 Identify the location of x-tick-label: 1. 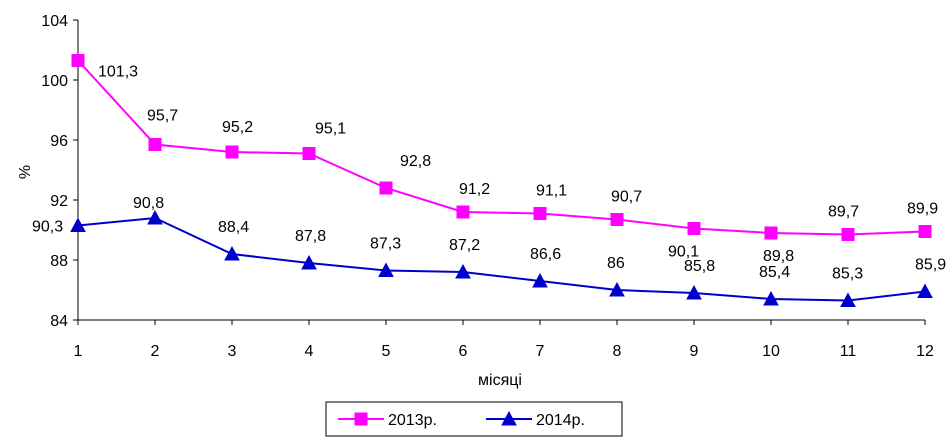
(78, 351).